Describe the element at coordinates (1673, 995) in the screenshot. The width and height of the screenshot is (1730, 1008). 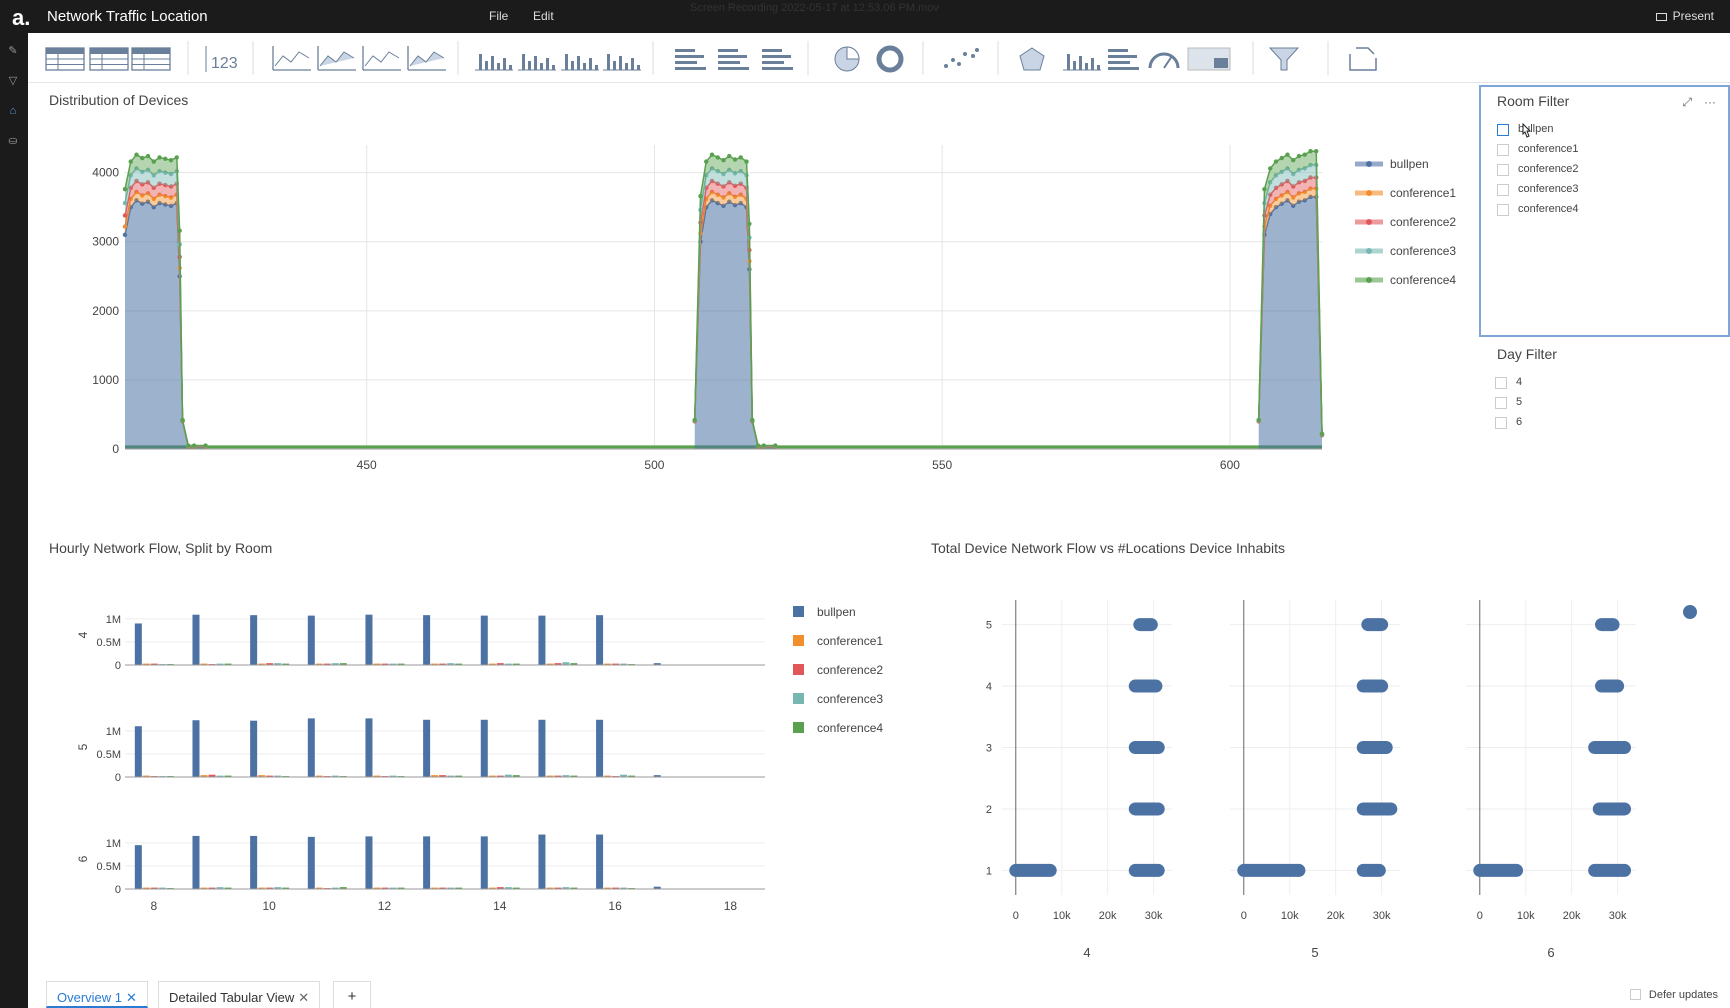
I see `defer-updates-toggle: Defer updates` at that location.